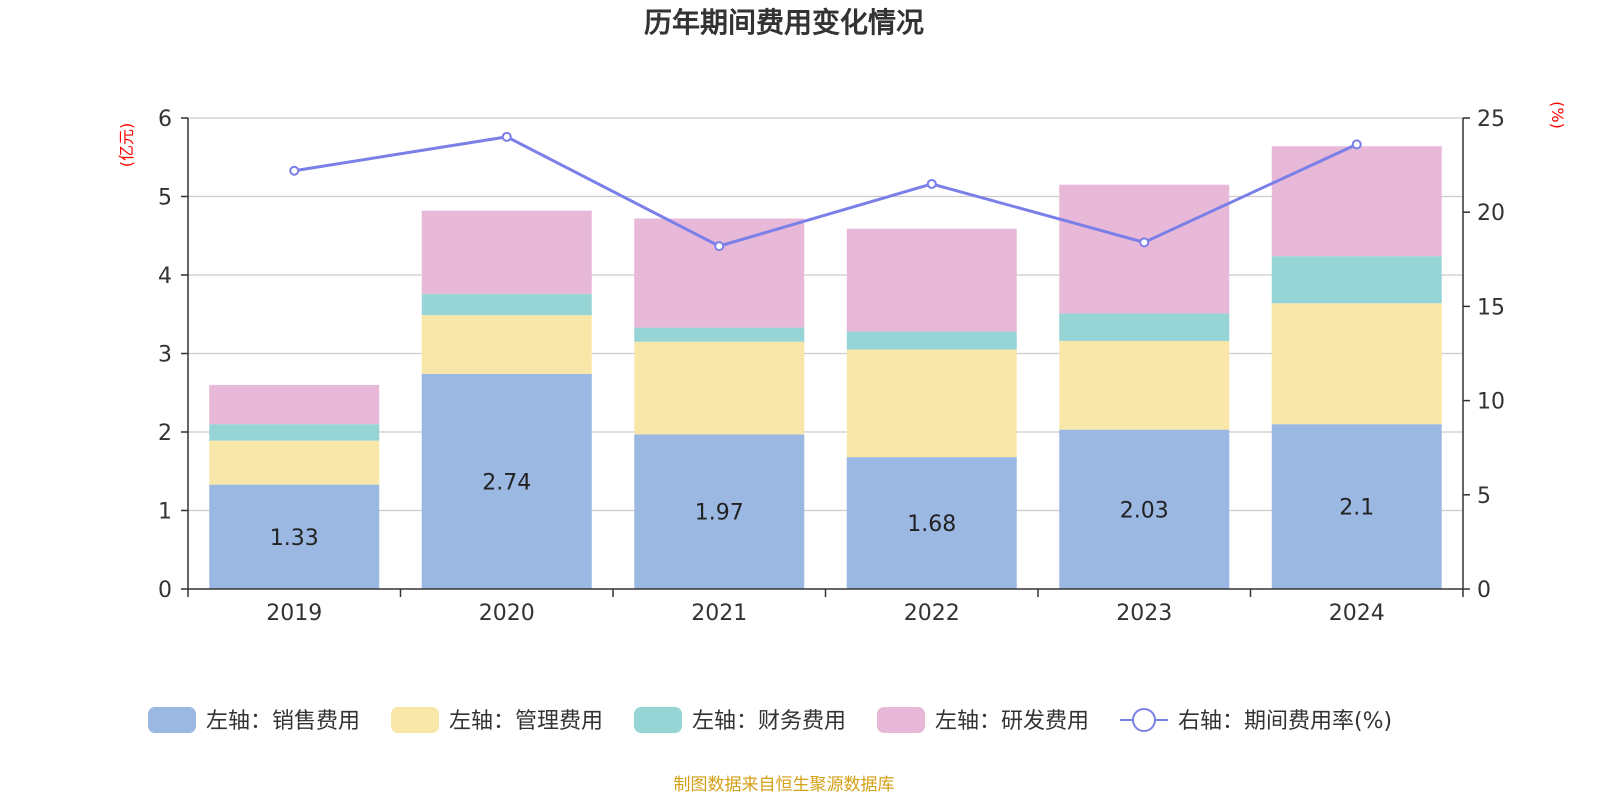 The height and width of the screenshot is (800, 1600). I want to click on bar-data-label: 1.68, so click(931, 524).